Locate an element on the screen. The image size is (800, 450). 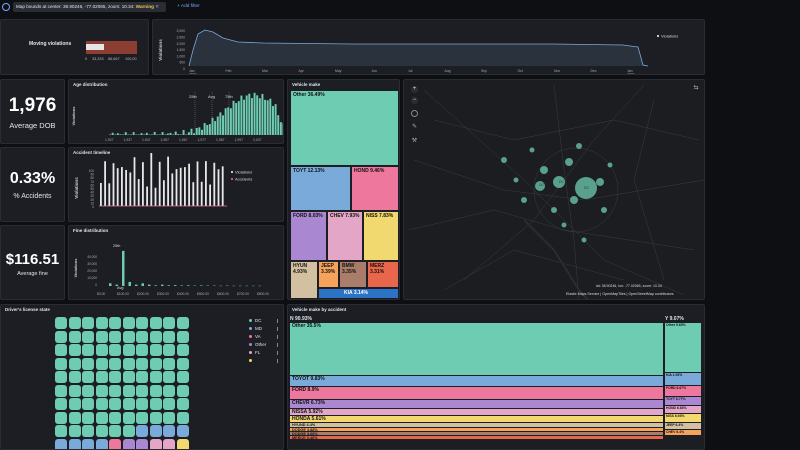
mosaic-cell-n: TOYOT 9.83% is located at coordinates (476, 381).